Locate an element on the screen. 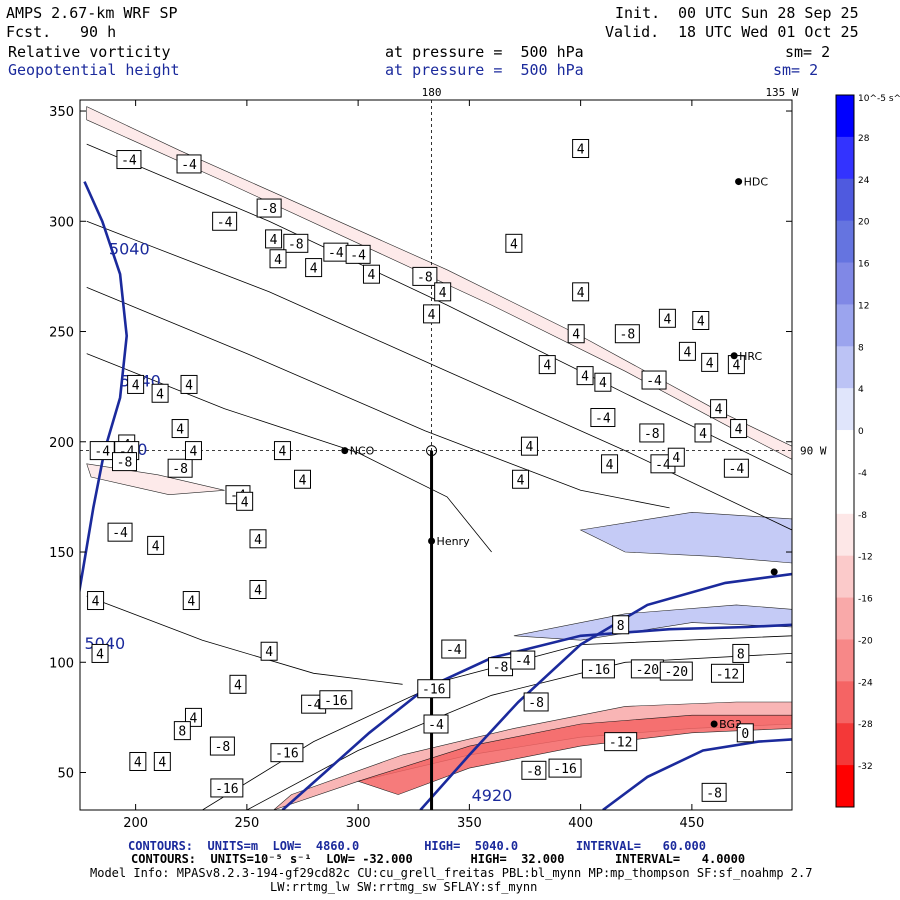 The height and width of the screenshot is (900, 900). contour-label-13: 4 is located at coordinates (443, 292).